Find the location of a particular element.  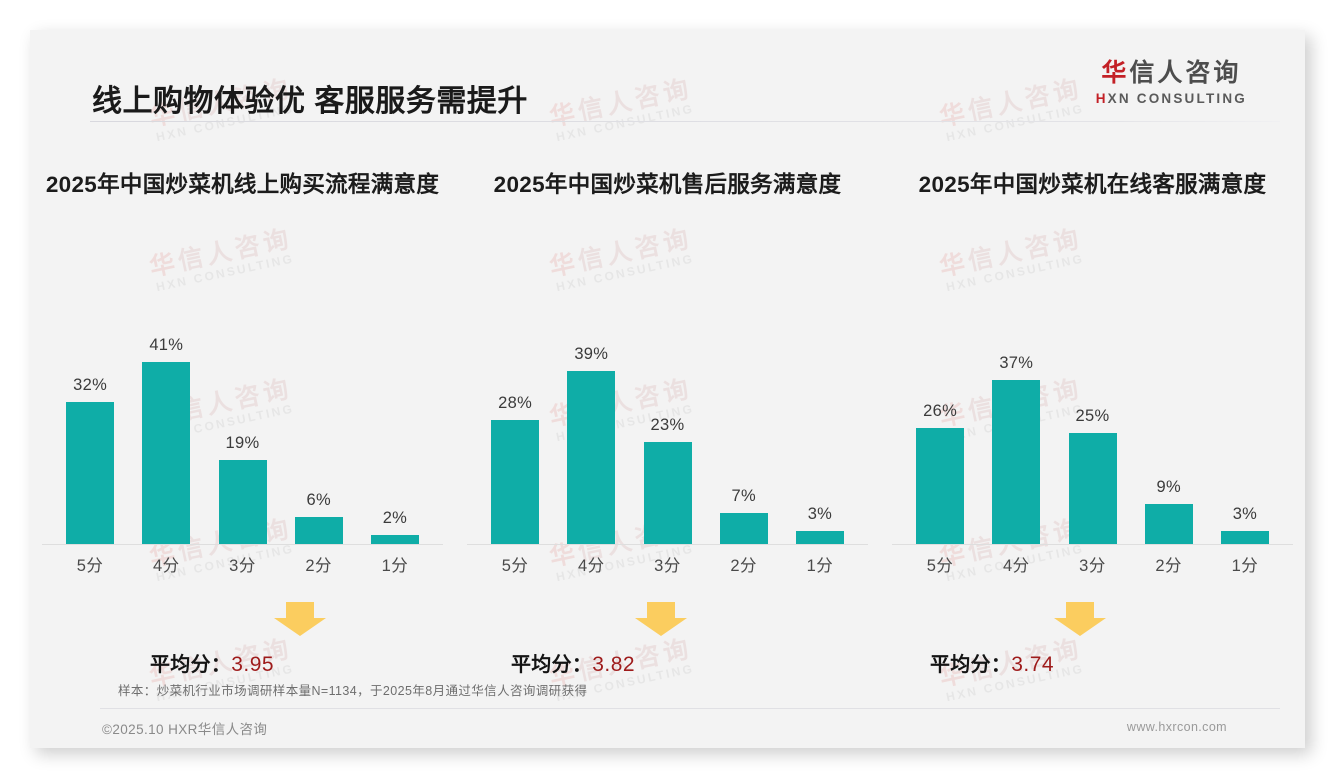

company-logo: 华信人咨询 HXN CONSULTING is located at coordinates (1171, 82).